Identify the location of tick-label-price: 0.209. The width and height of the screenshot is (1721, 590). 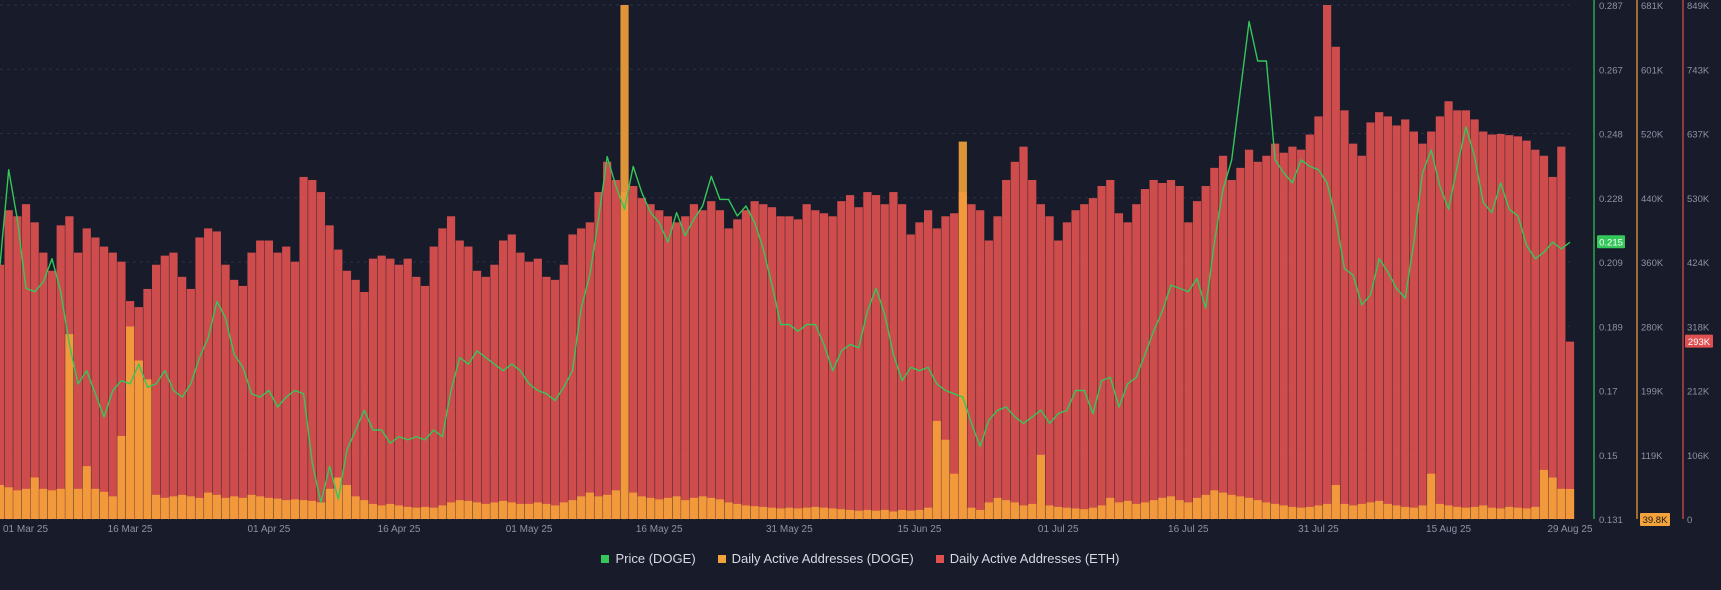
(1611, 263).